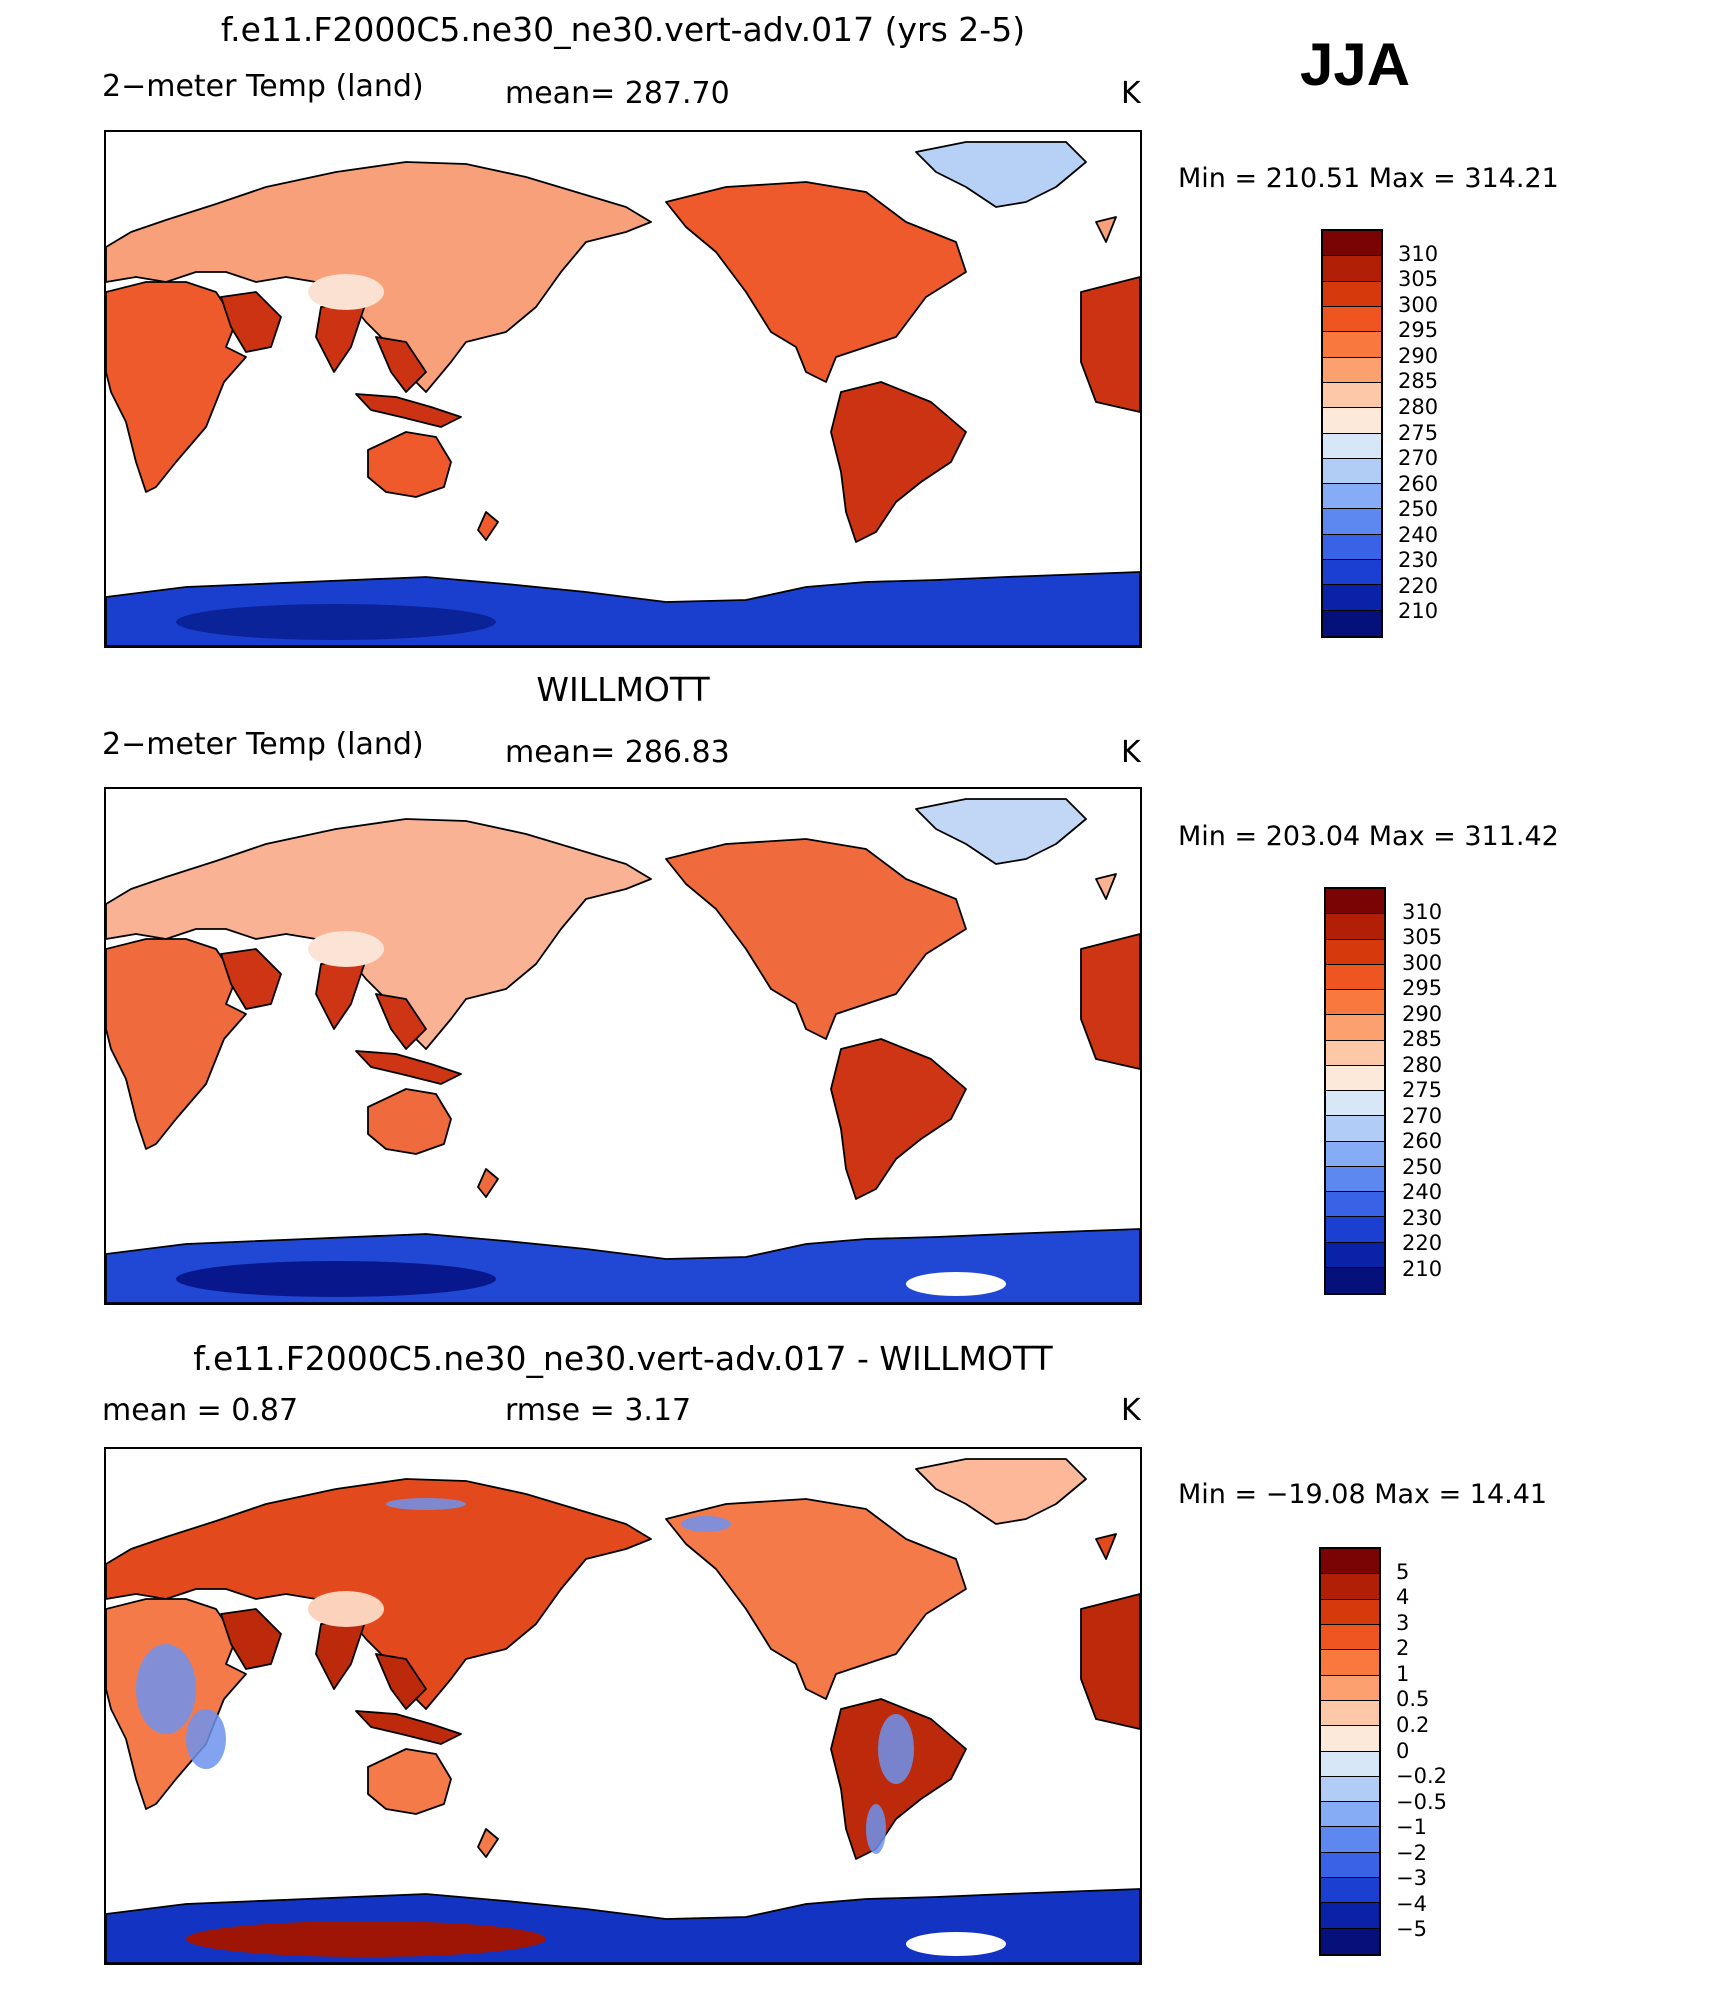 Image resolution: width=1710 pixels, height=1991 pixels. Describe the element at coordinates (617, 93) in the screenshot. I see `panel1-mean-label: mean= 287.70` at that location.